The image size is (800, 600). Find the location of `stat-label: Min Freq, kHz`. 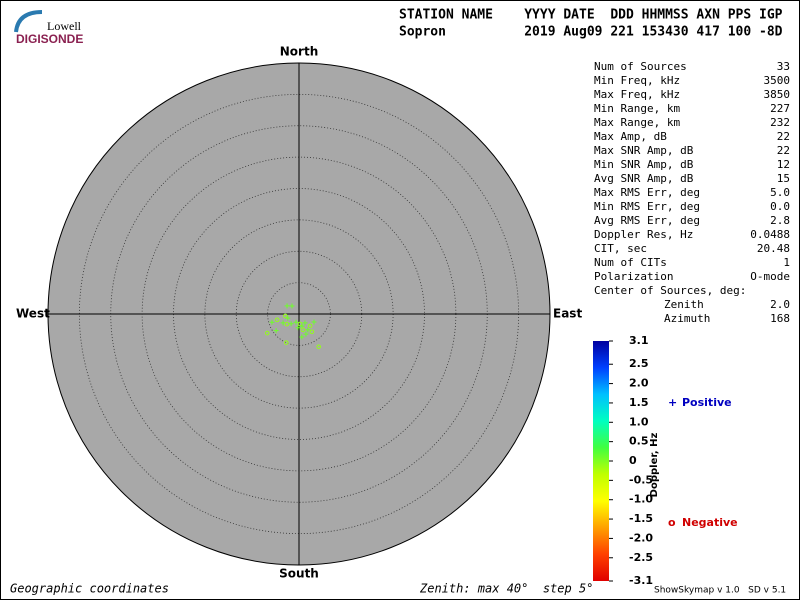

stat-label: Min Freq, kHz is located at coordinates (637, 80).